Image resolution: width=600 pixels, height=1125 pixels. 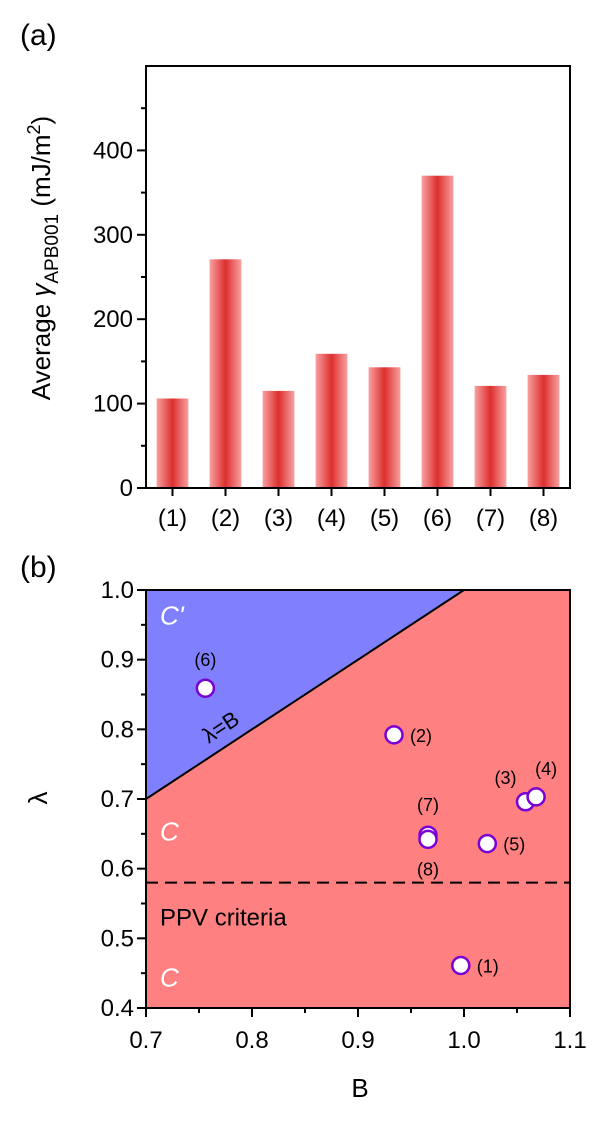 I want to click on x-tick-label: (1), so click(x=172, y=518).